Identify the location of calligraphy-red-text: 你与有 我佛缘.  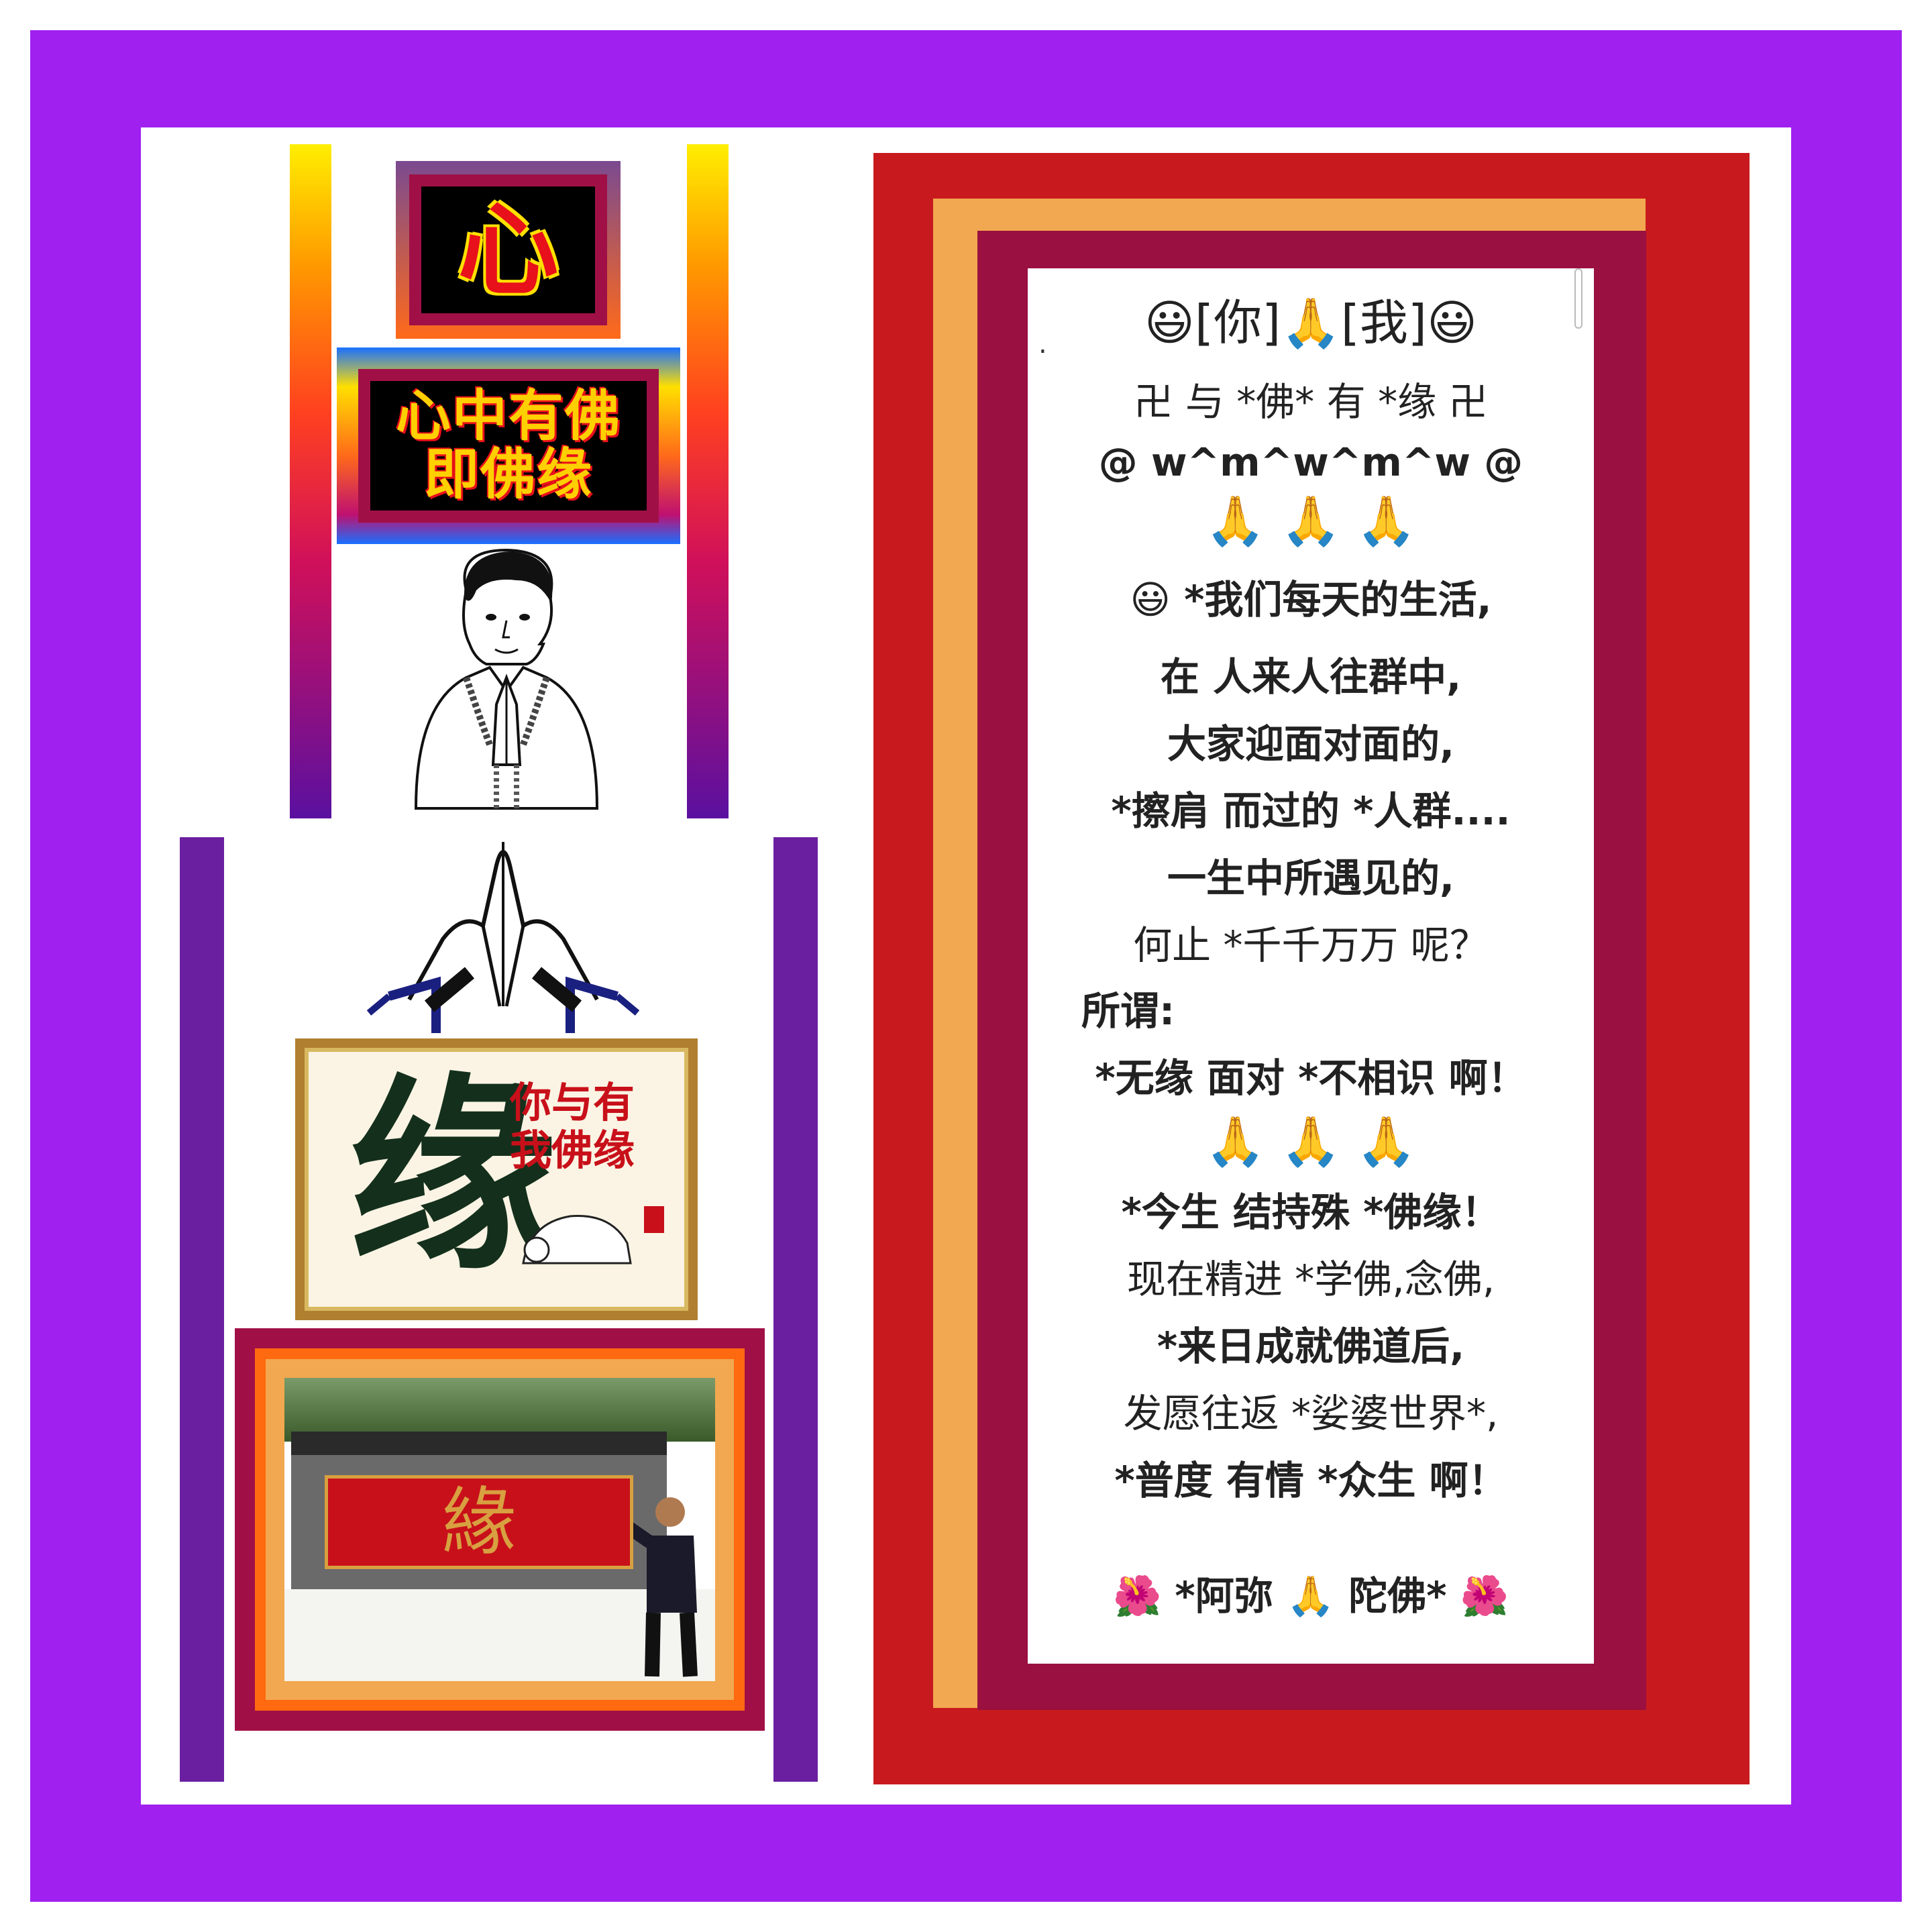
(572, 1127).